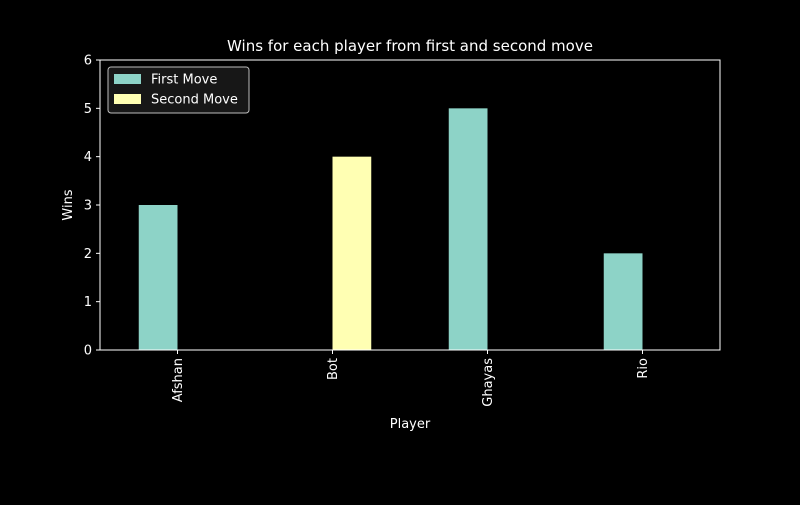  I want to click on y-tick-label: 5, so click(88, 109).